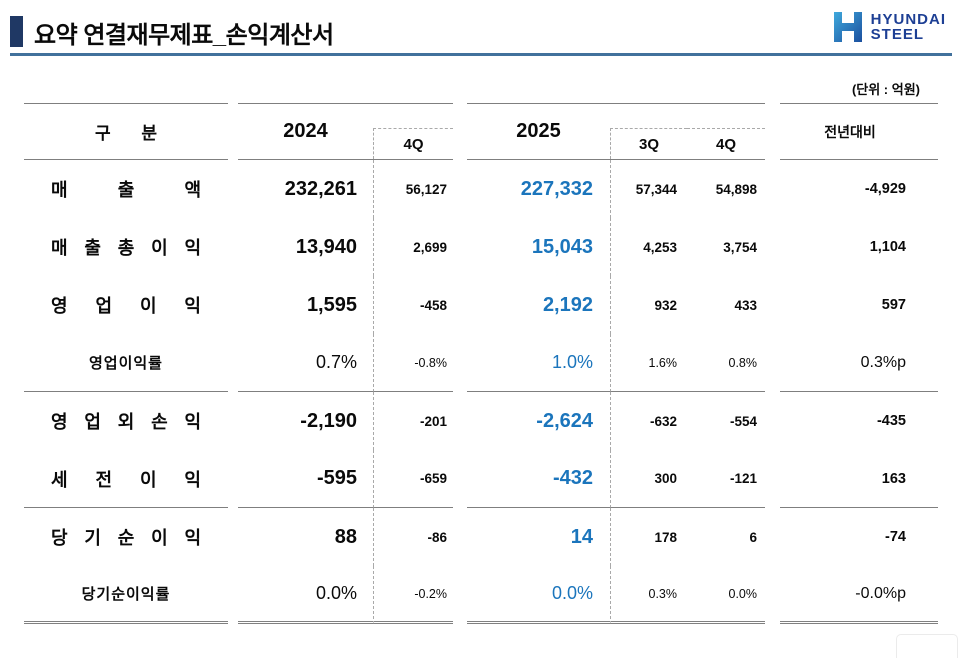 Image resolution: width=960 pixels, height=658 pixels. What do you see at coordinates (859, 595) in the screenshot?
I see `cell-yoy: -0.0%p` at bounding box center [859, 595].